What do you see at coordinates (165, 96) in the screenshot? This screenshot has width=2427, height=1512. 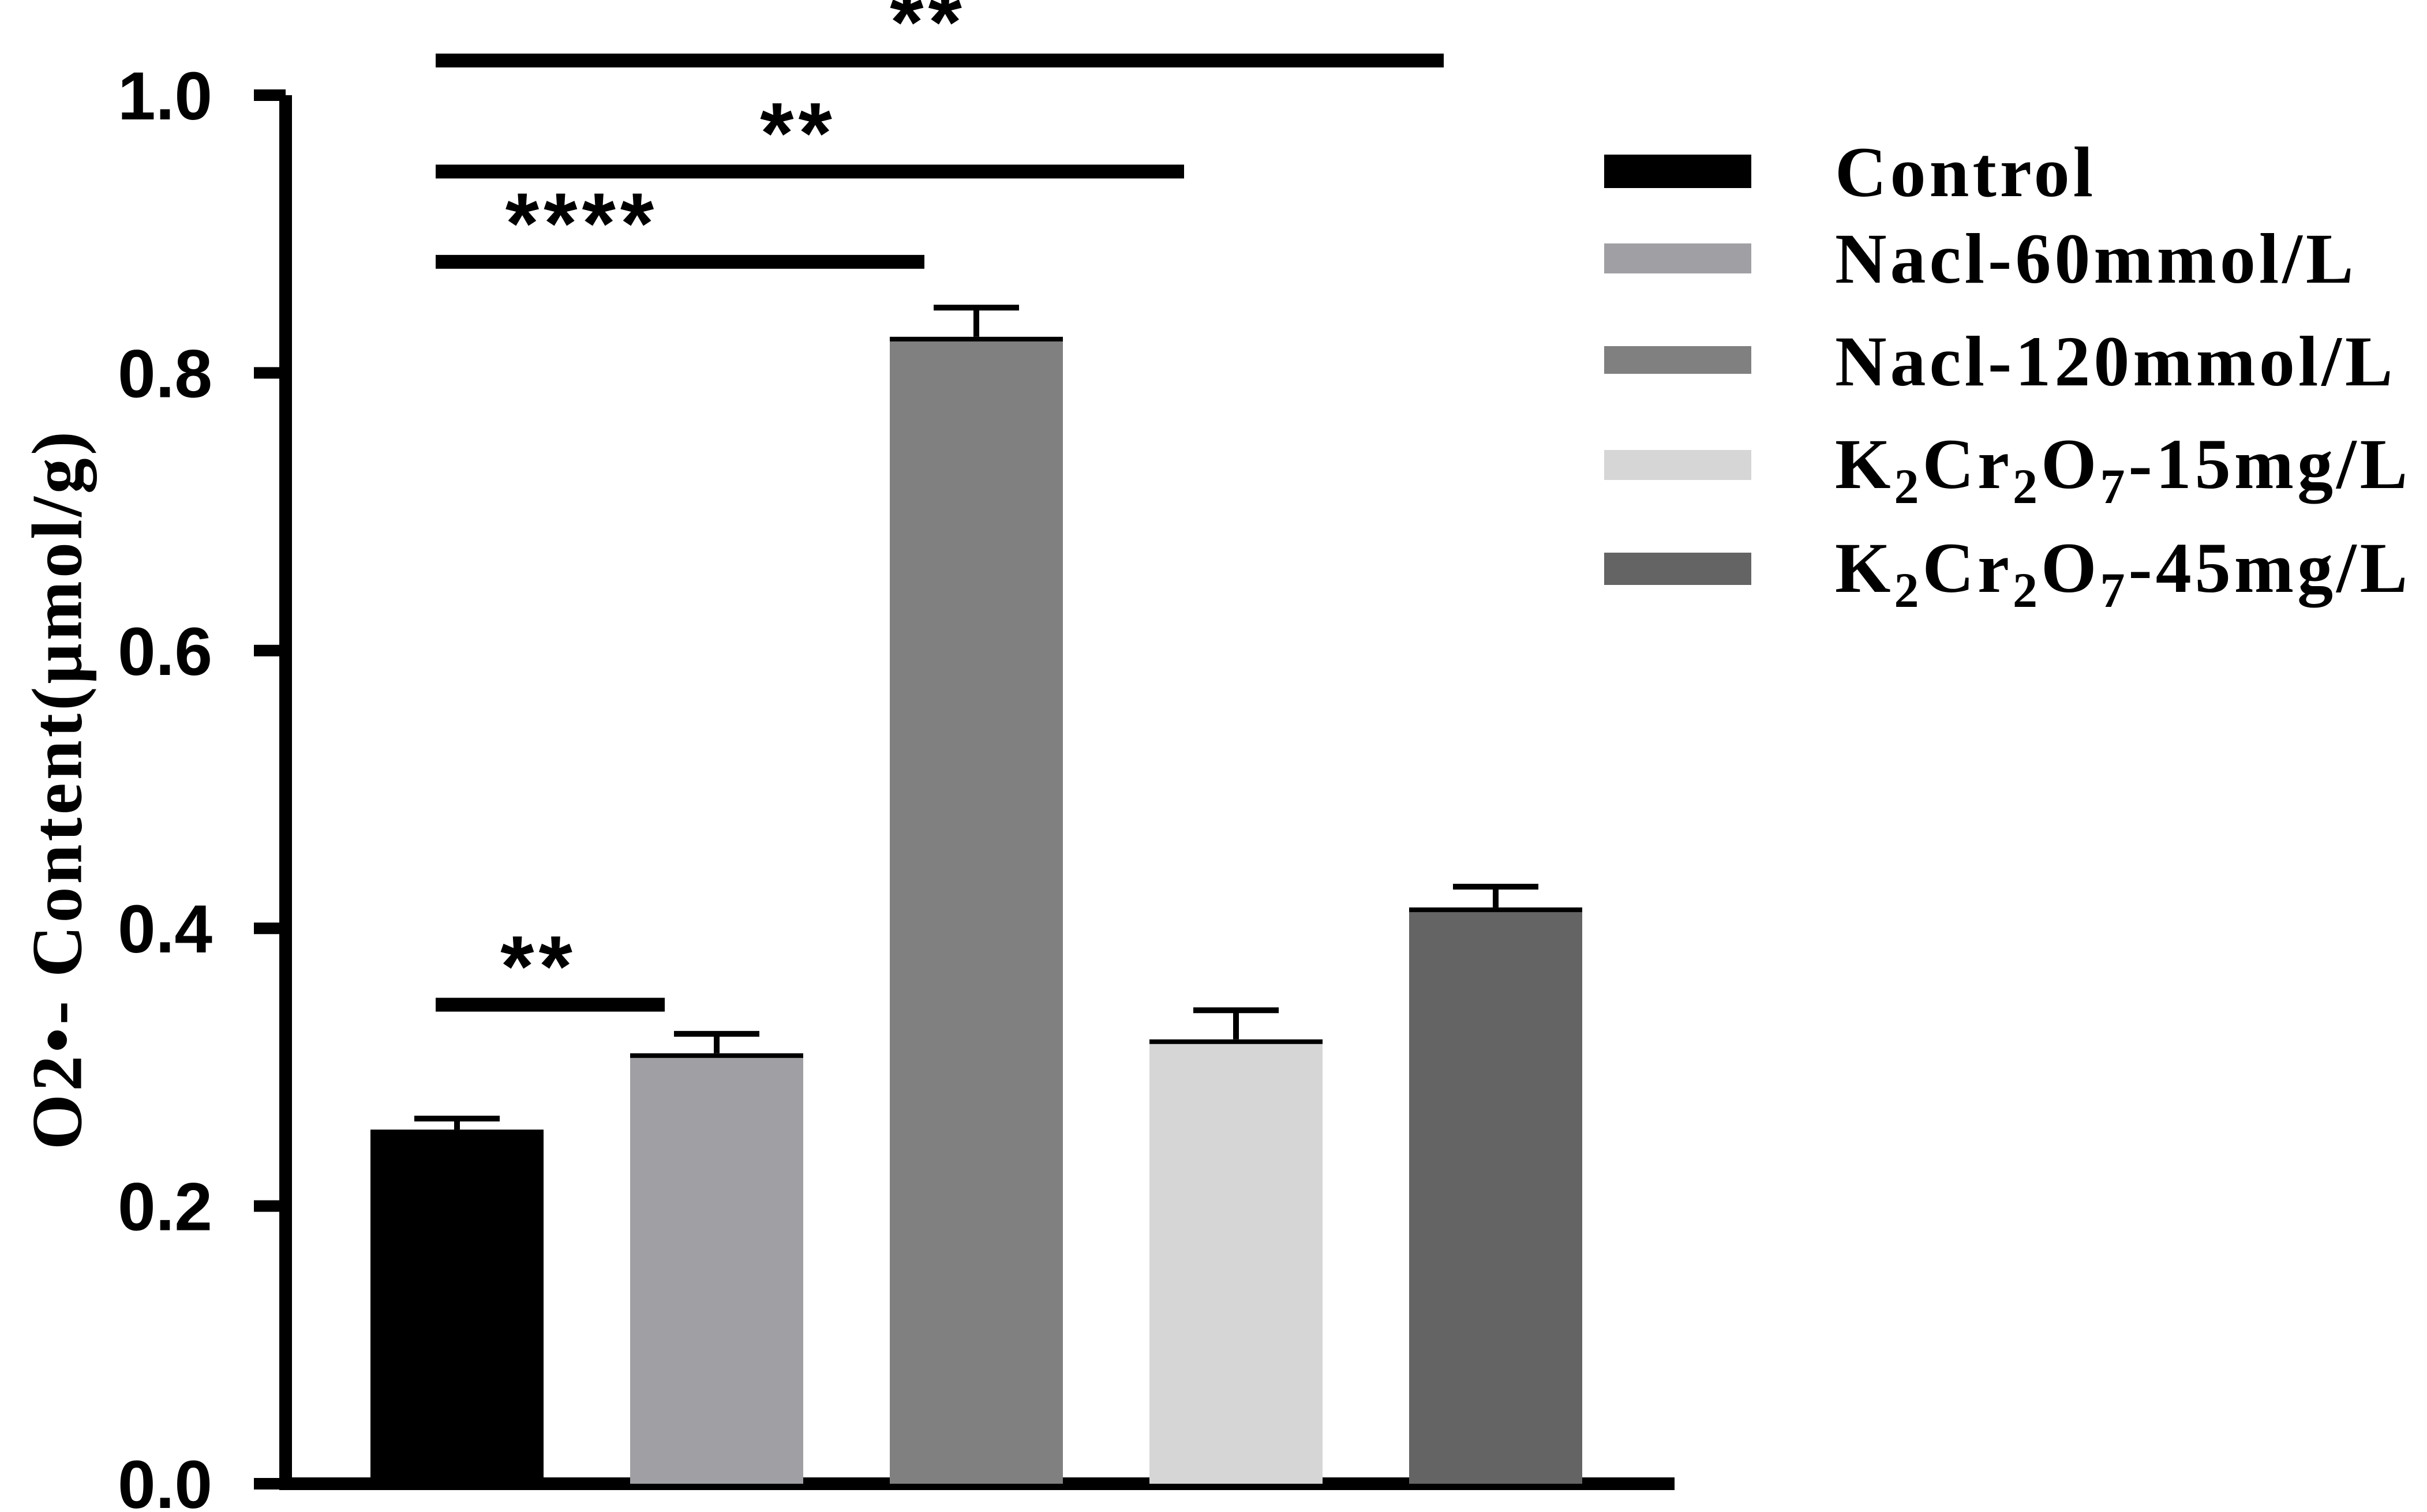 I see `y-tick-label: 1.0` at bounding box center [165, 96].